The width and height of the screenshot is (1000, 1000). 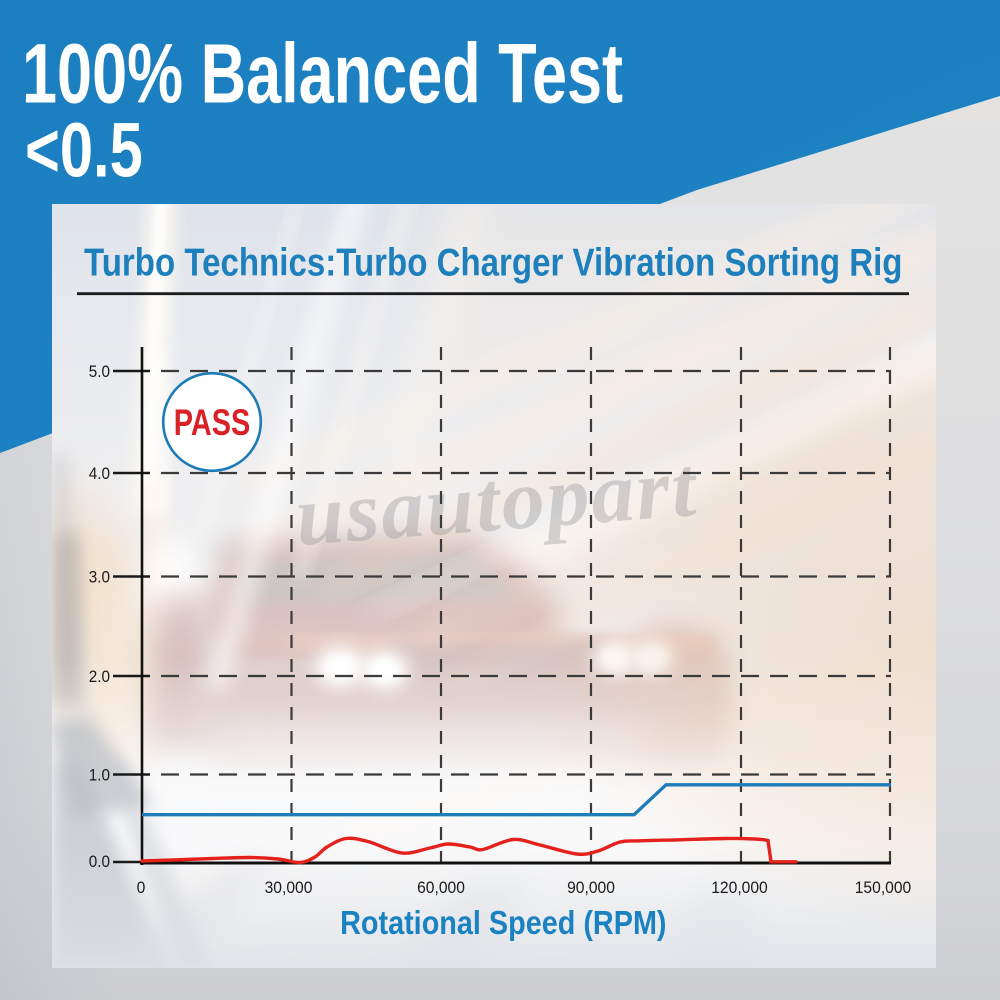 I want to click on svg-text: PASS, so click(x=212, y=423).